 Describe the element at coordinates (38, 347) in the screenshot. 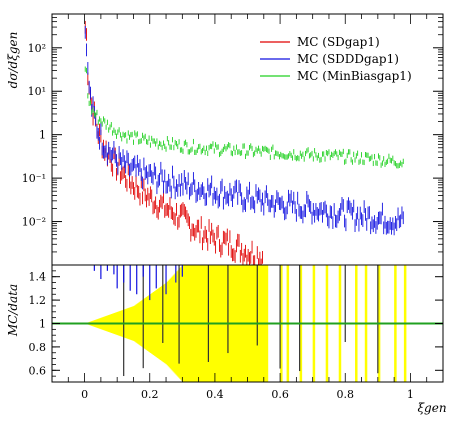

I see `bottom-y-tick-label: 0.8` at that location.